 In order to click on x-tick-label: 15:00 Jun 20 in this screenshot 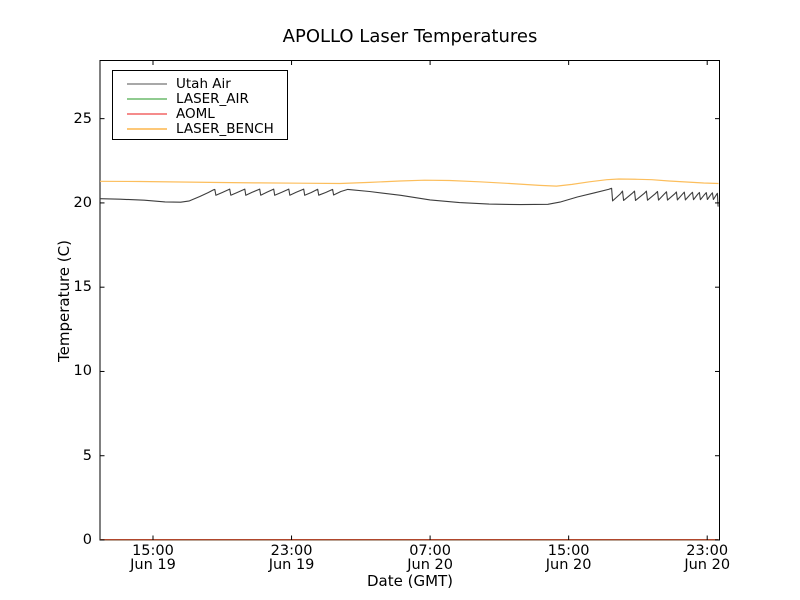, I will do `click(569, 558)`.